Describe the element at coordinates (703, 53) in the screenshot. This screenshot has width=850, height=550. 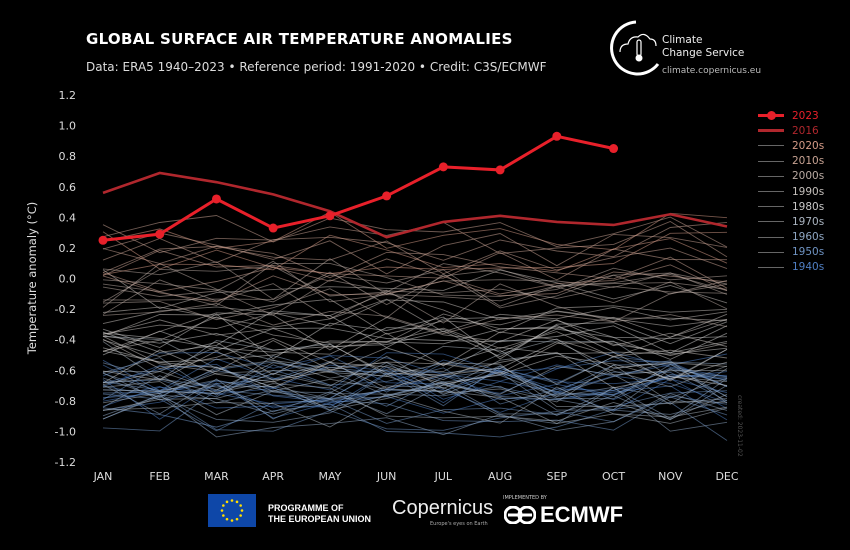
I see `c3s-name-line2: Change Service` at that location.